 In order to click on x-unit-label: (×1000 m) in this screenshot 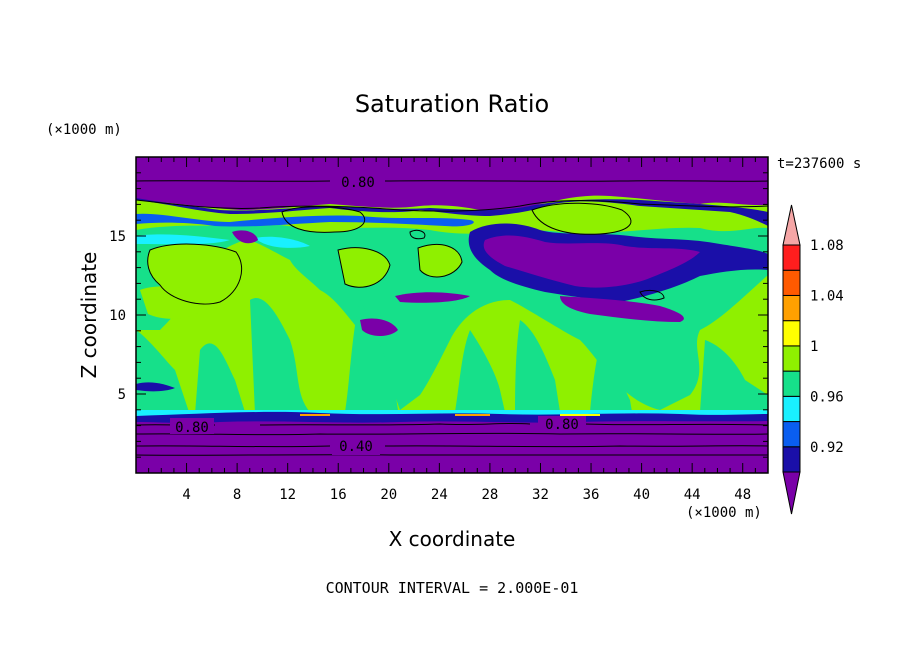, I will do `click(724, 513)`.